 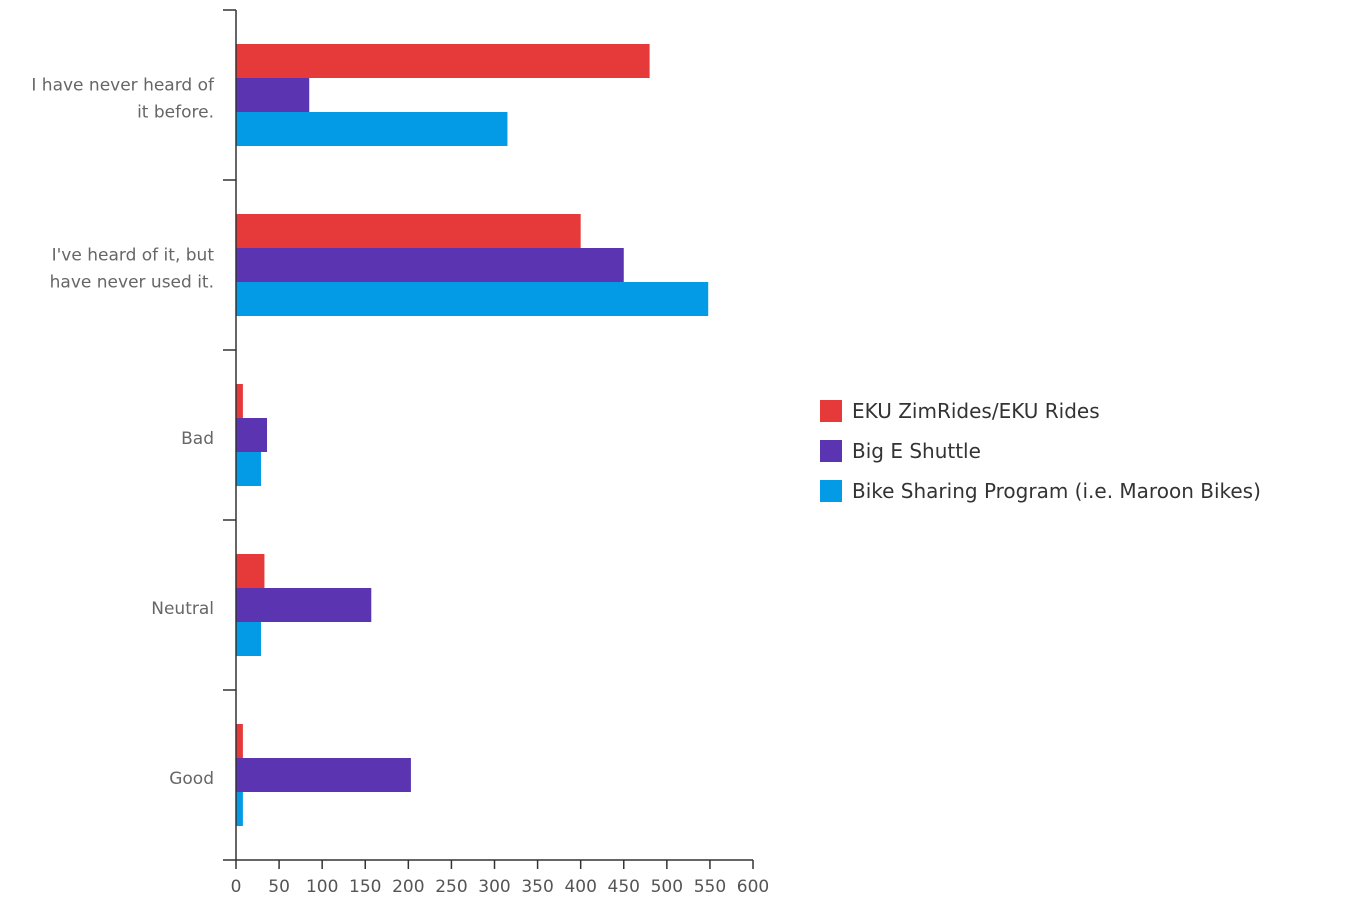 I want to click on x-tick-label: 0, so click(x=236, y=887).